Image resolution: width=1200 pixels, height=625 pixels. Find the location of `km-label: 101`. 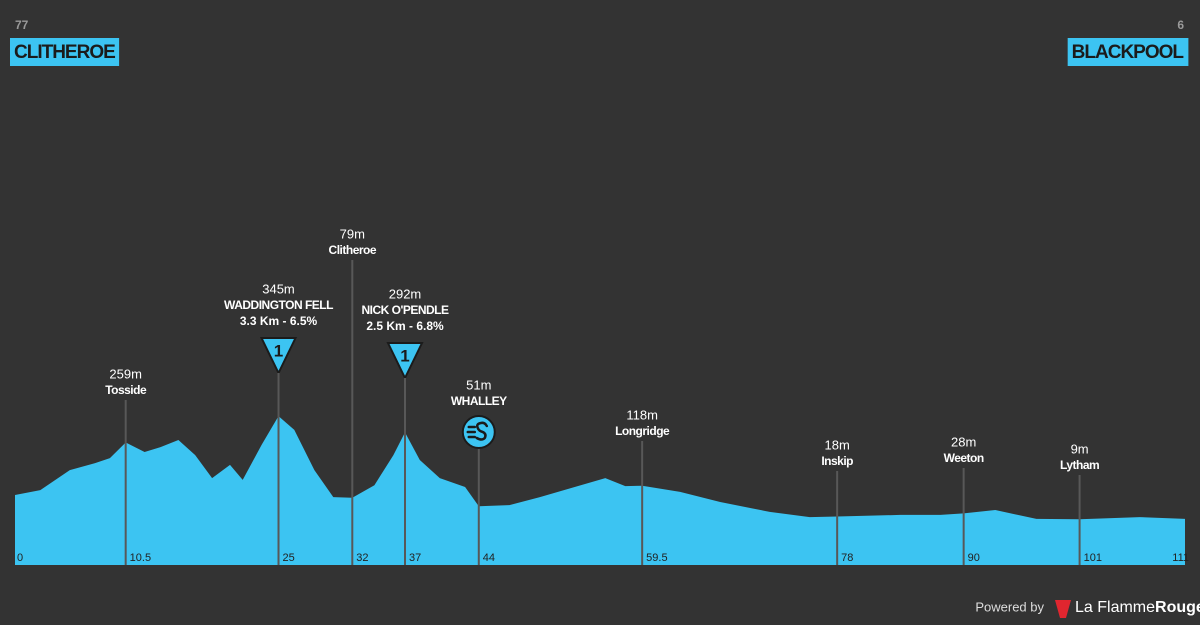

km-label: 101 is located at coordinates (1093, 558).